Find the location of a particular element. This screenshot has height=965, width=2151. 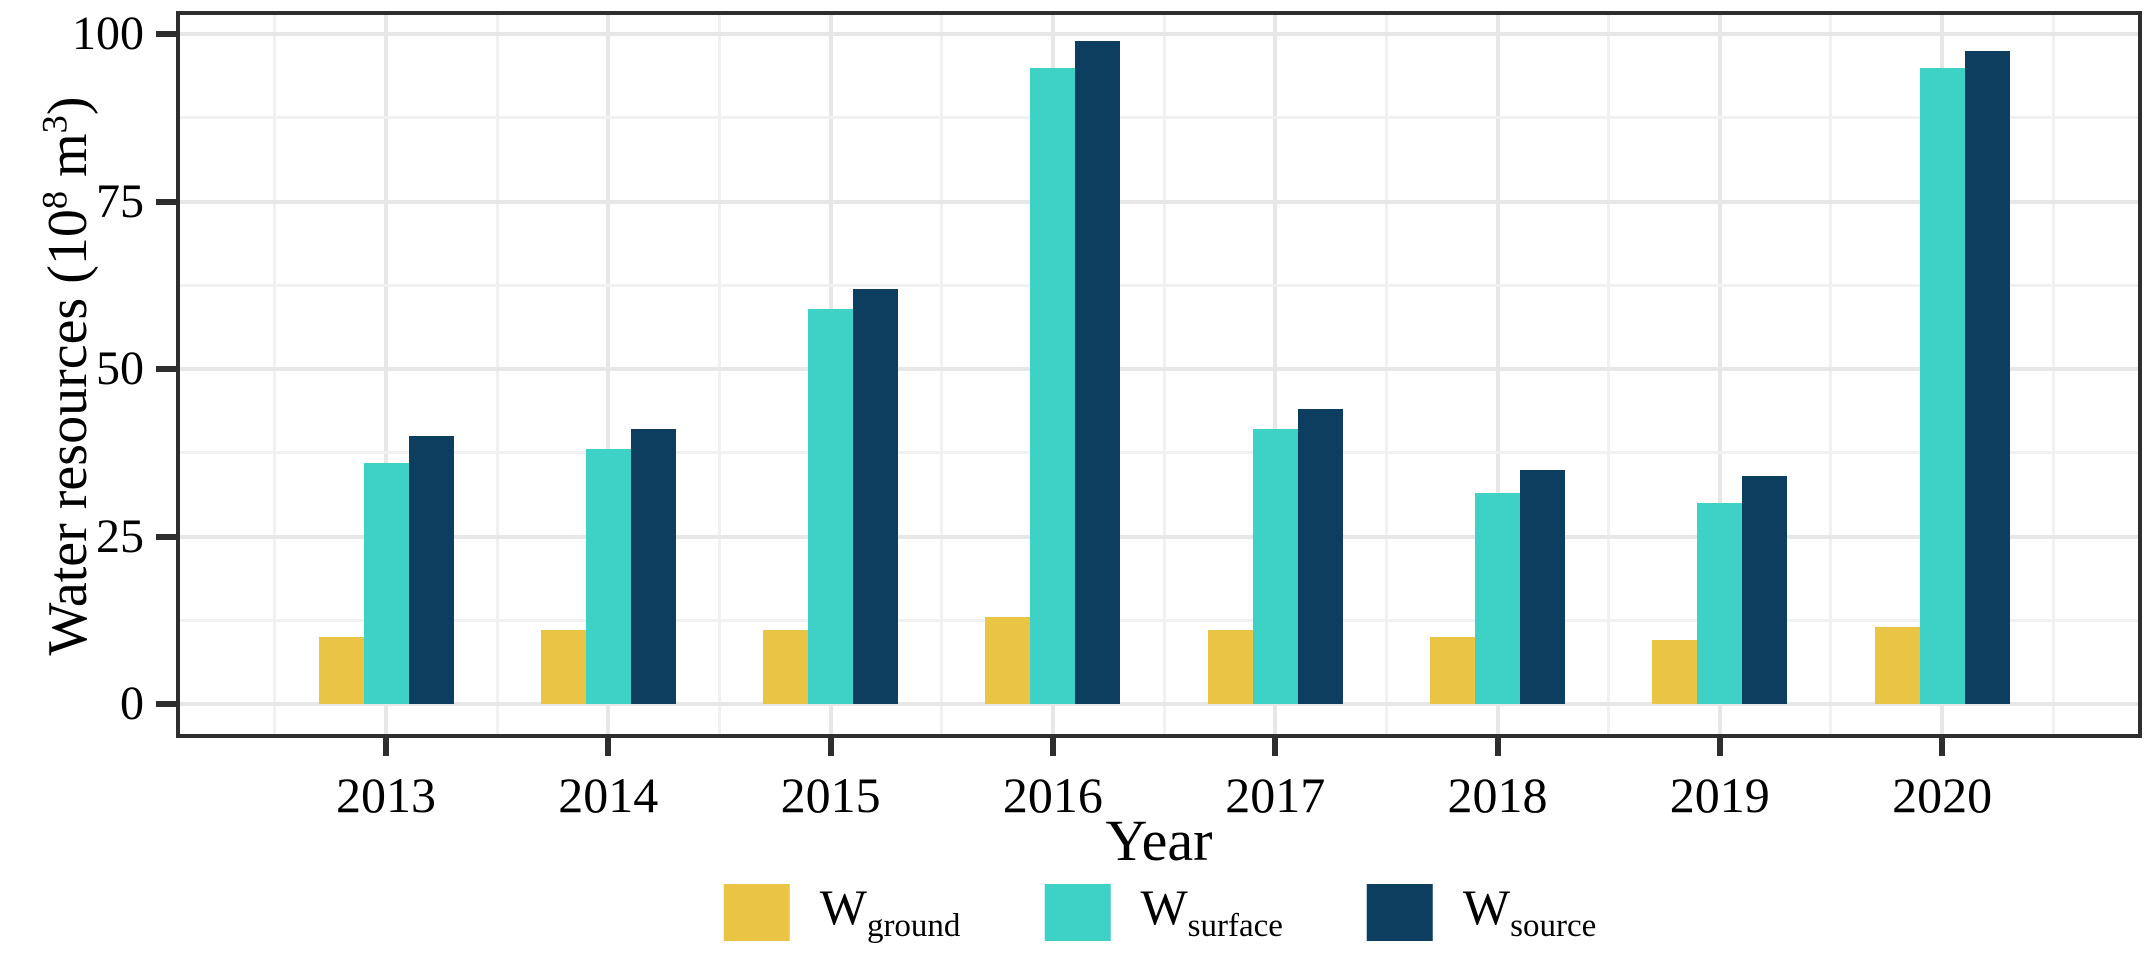

y-axis-title-text: Water resources (10 is located at coordinates (68, 432).